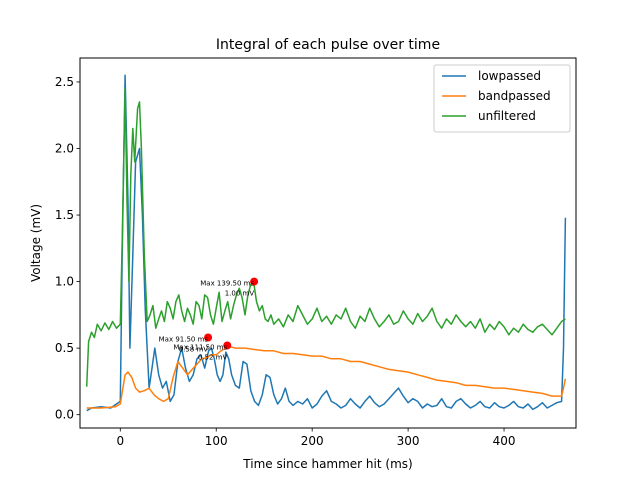  I want to click on y-axis: 0.0 0.5 1.0 1.5 2.0 2.5, so click(67, 248).